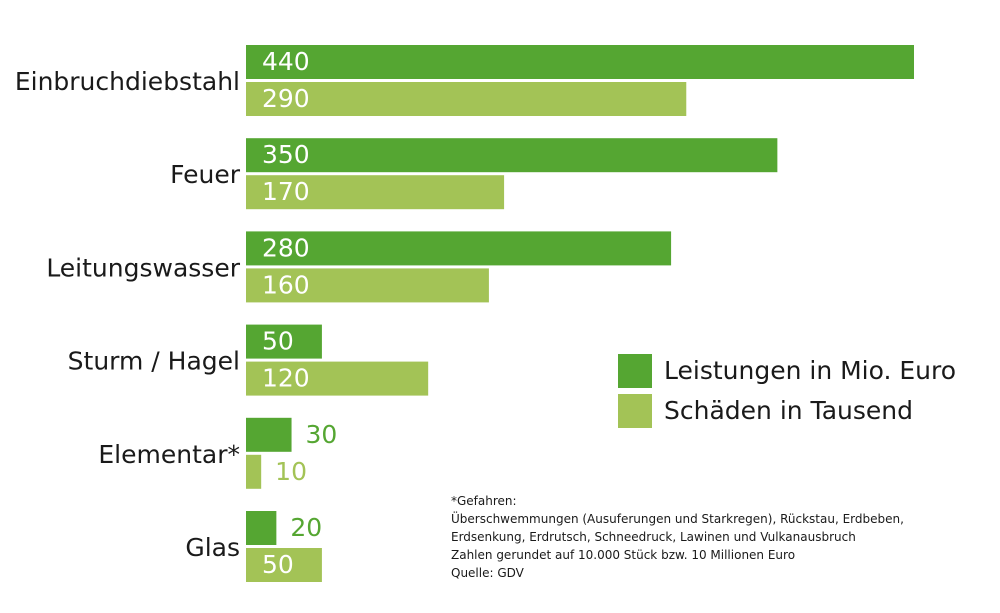  Describe the element at coordinates (169, 454) in the screenshot. I see `category-label: Elementar*` at that location.